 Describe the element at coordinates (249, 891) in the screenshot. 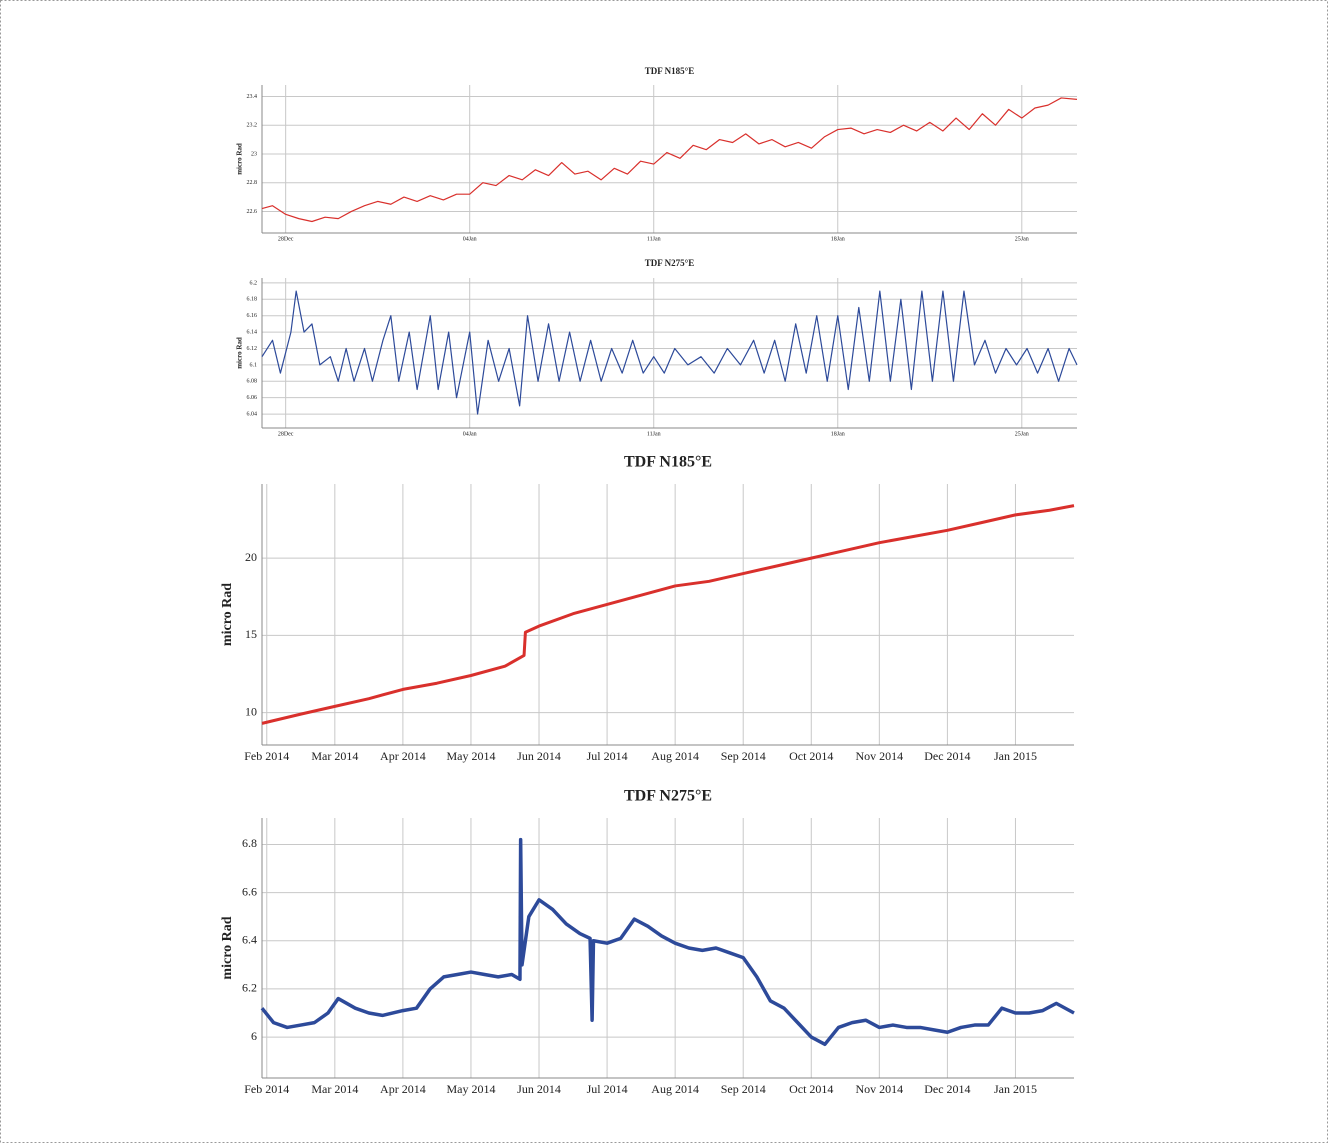

I see `y-tick-label: 6.6` at that location.